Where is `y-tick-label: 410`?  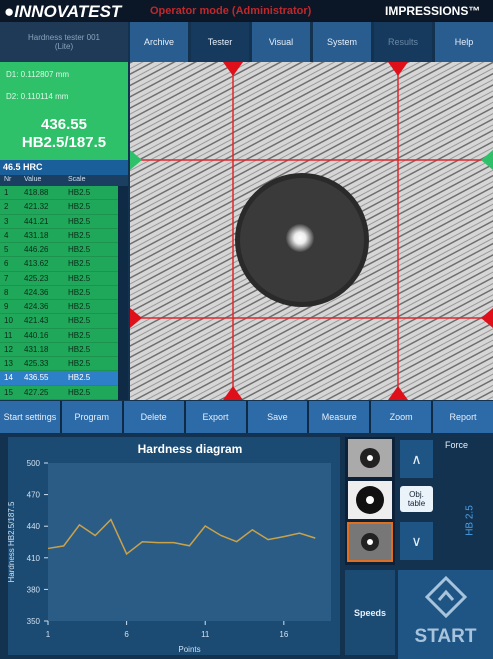
y-tick-label: 410 is located at coordinates (34, 558).